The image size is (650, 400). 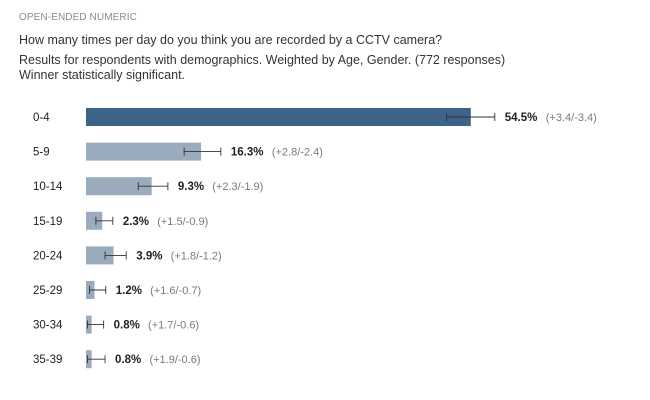 I want to click on value-label: 9.3%, so click(x=191, y=187).